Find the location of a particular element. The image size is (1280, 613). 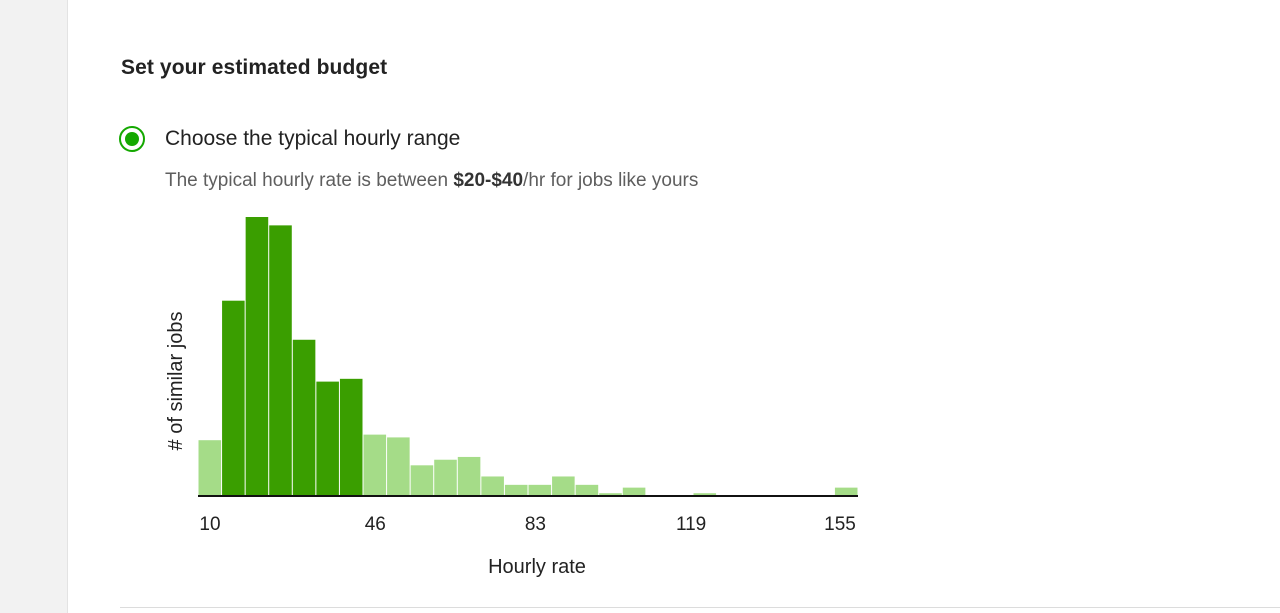

hourly-range-option: Choose the typical hourly range is located at coordinates (289, 139).